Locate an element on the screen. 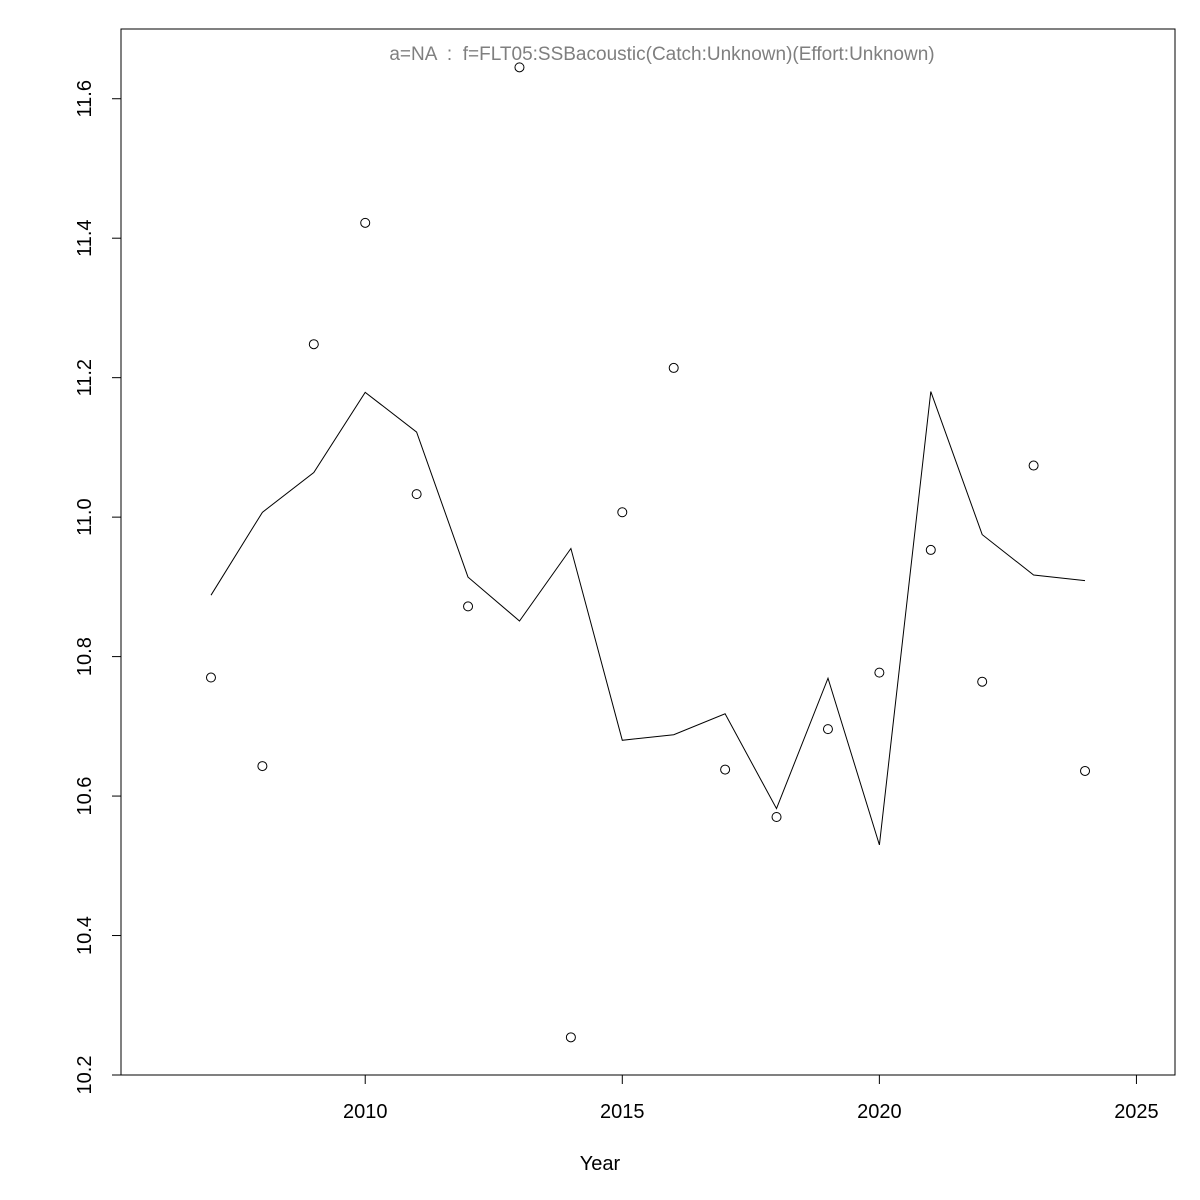 This screenshot has width=1200, height=1200. x-tick-label: 2015 is located at coordinates (622, 1112).